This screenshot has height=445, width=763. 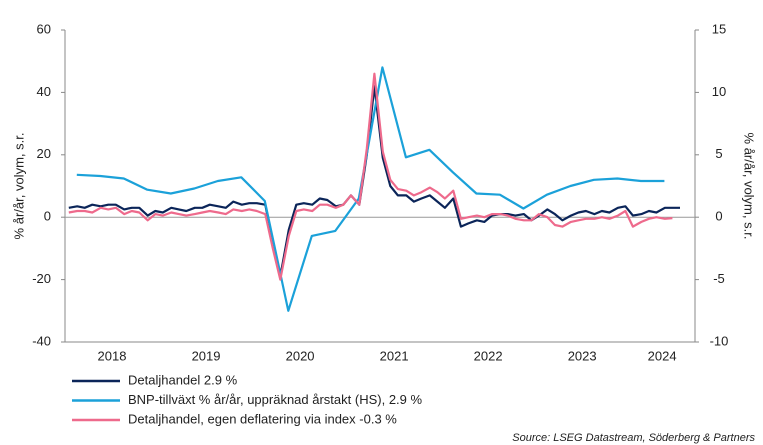 I want to click on y2-axis-label: % år/år, volym, s.r., so click(x=749, y=186).